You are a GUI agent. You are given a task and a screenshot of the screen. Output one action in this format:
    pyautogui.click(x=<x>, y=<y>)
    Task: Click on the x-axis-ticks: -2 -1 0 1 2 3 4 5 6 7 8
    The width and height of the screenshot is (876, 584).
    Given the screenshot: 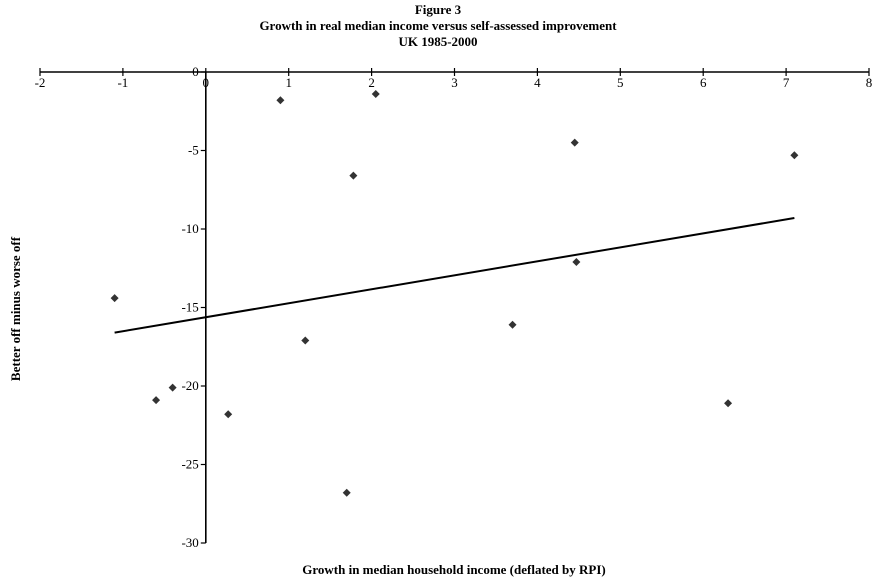 What is the action you would take?
    pyautogui.click(x=454, y=79)
    